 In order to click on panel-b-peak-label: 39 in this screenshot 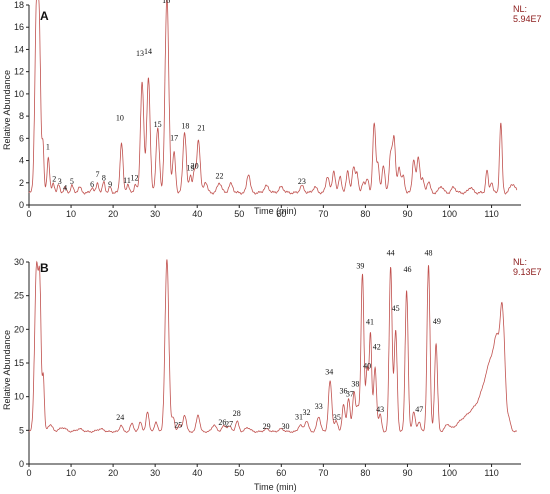, I will do `click(360, 266)`.